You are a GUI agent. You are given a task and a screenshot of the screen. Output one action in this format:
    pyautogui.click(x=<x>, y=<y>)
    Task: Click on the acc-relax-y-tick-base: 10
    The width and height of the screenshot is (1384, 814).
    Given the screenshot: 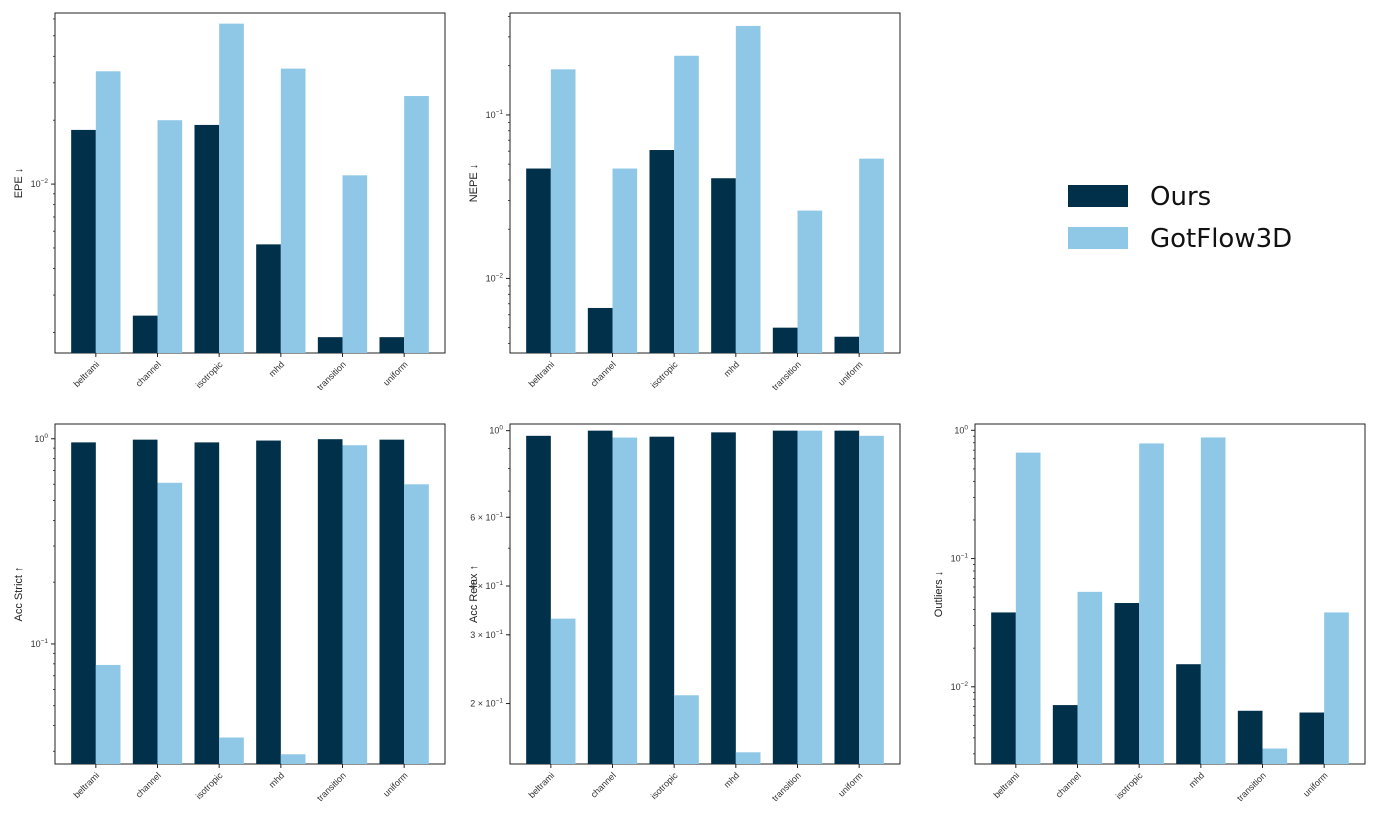 What is the action you would take?
    pyautogui.click(x=494, y=431)
    